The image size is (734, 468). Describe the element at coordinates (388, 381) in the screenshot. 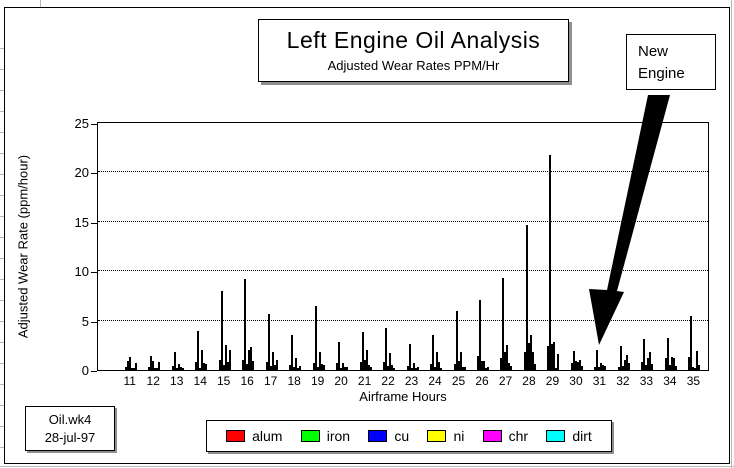

I see `x-tick-label-22: 22` at that location.